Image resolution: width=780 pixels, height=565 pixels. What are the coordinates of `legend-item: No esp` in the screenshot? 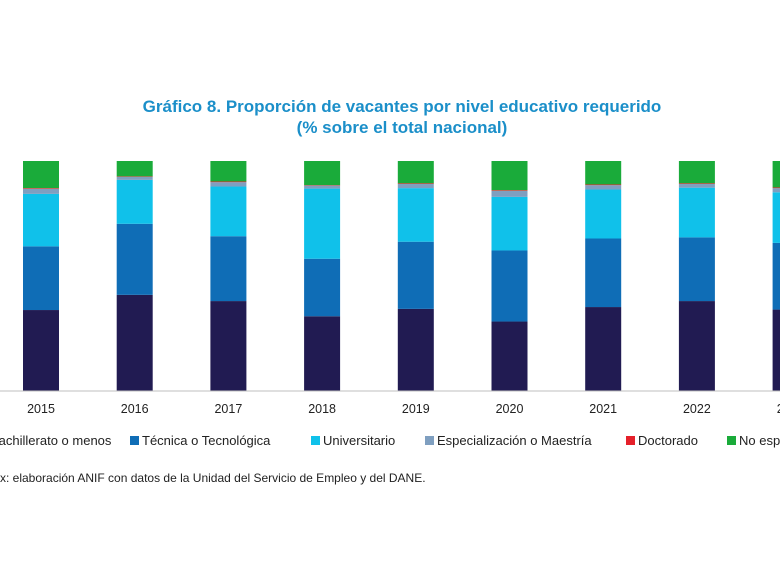 It's located at (753, 440).